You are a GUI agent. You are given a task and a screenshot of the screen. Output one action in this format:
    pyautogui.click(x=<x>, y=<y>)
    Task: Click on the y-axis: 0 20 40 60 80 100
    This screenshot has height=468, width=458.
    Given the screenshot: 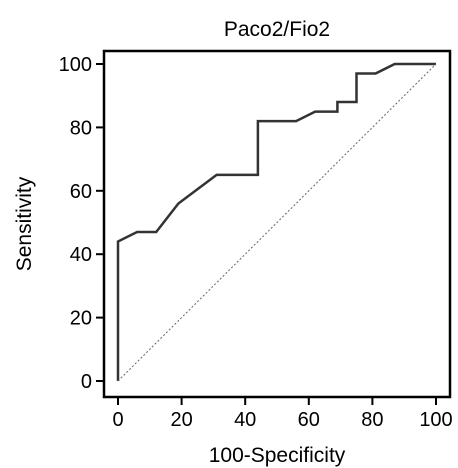 What is the action you would take?
    pyautogui.click(x=81, y=223)
    